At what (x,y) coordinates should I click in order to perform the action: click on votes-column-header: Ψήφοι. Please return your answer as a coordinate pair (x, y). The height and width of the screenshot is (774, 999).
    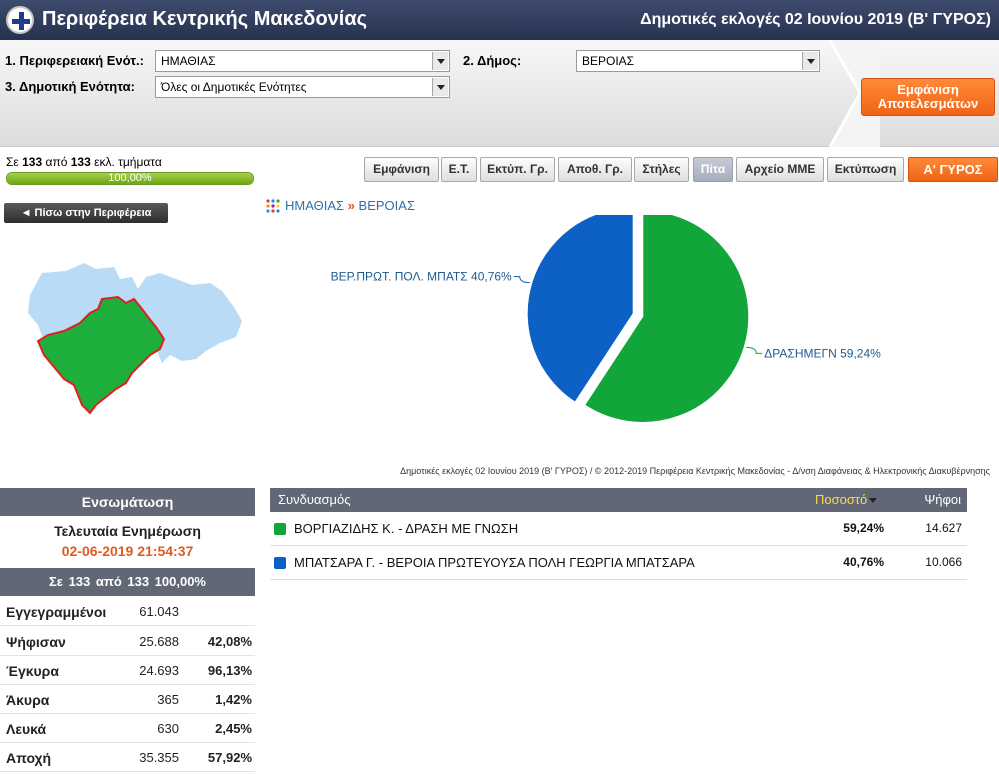
    Looking at the image, I should click on (942, 499).